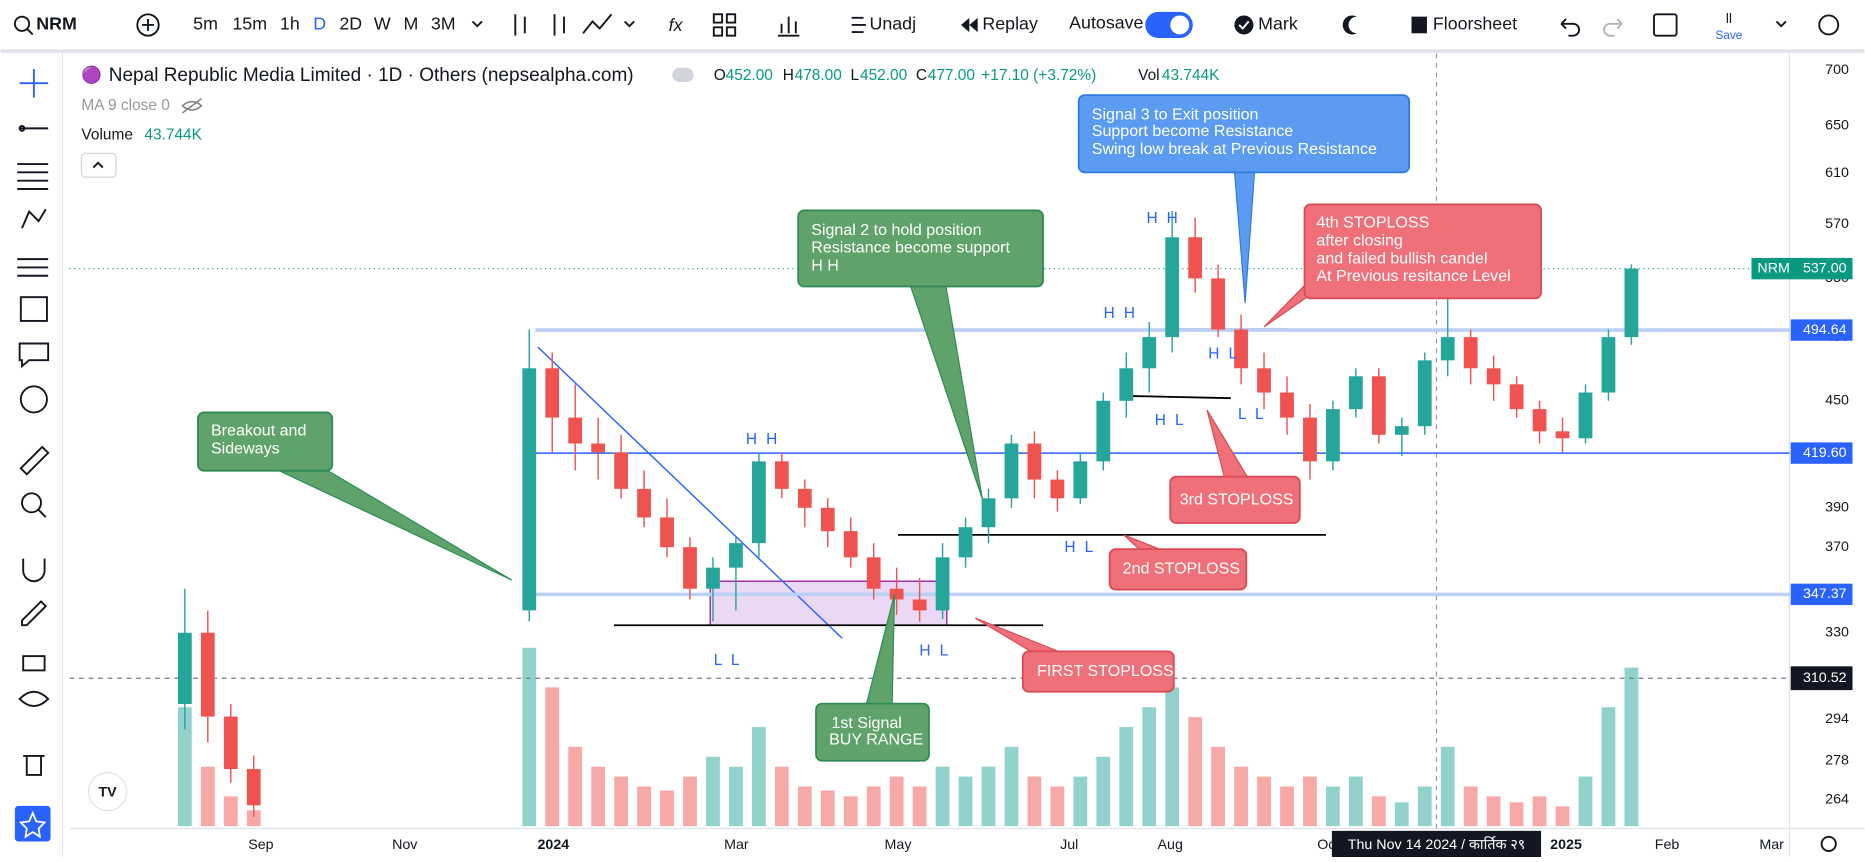  I want to click on top-toolbar, so click(932, 25).